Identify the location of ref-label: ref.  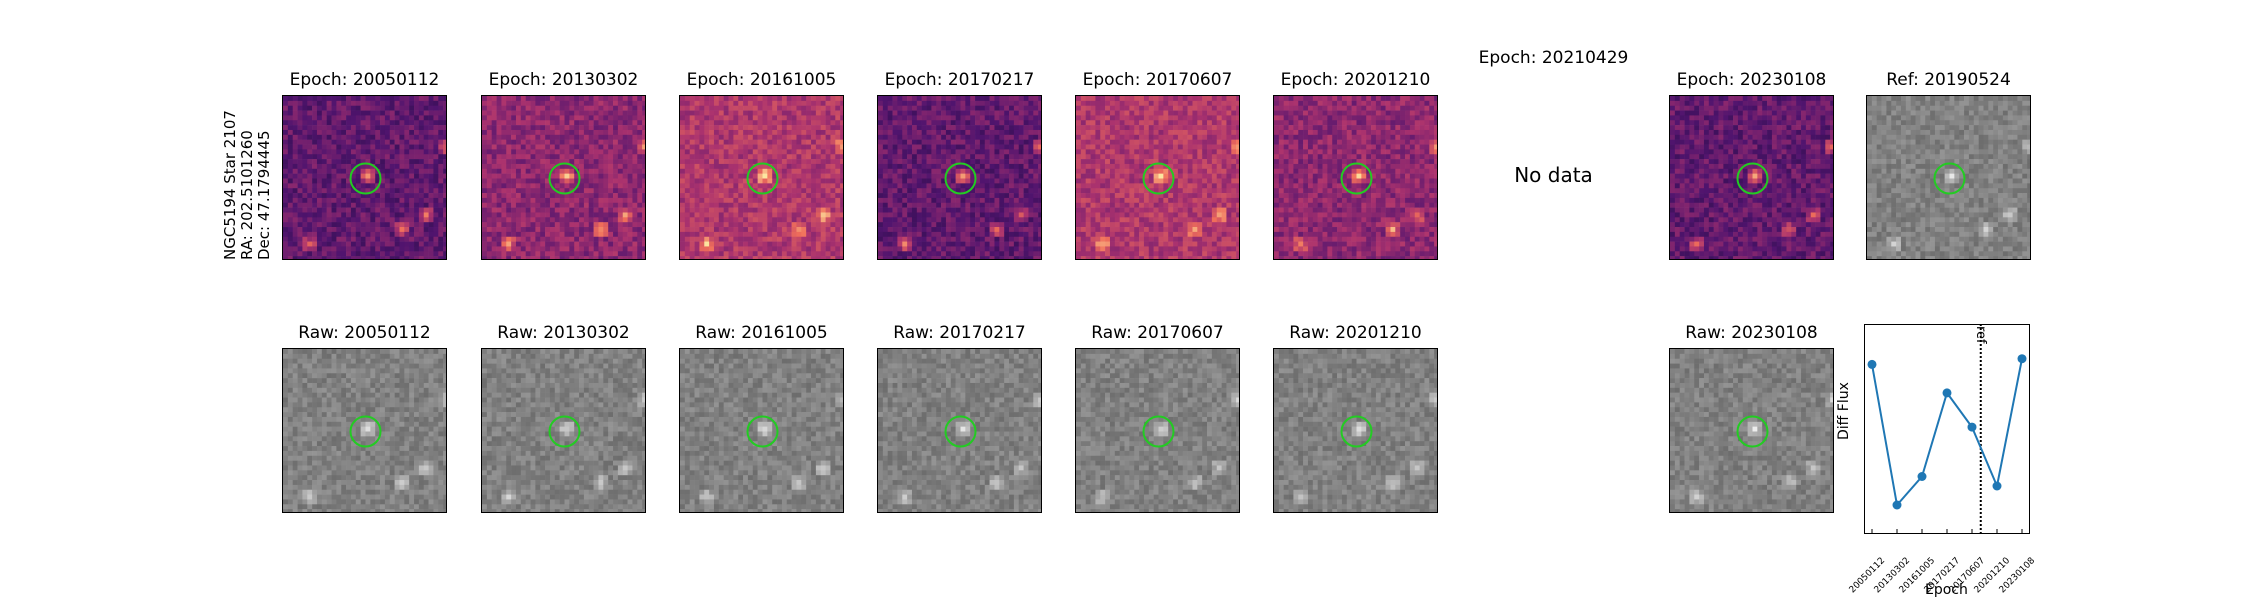
(1980, 335).